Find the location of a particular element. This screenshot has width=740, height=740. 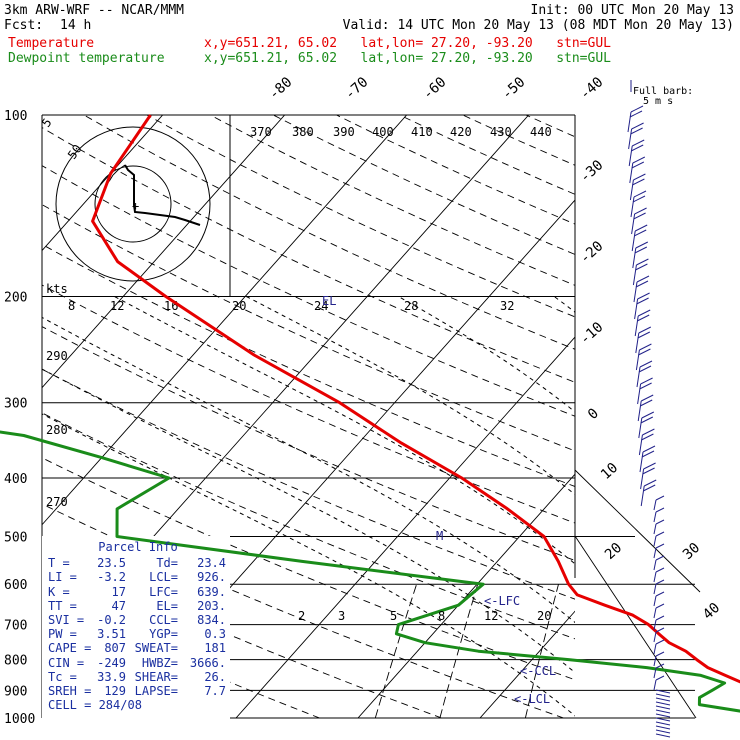

hodograph-speed-label: 12 is located at coordinates (117, 306).